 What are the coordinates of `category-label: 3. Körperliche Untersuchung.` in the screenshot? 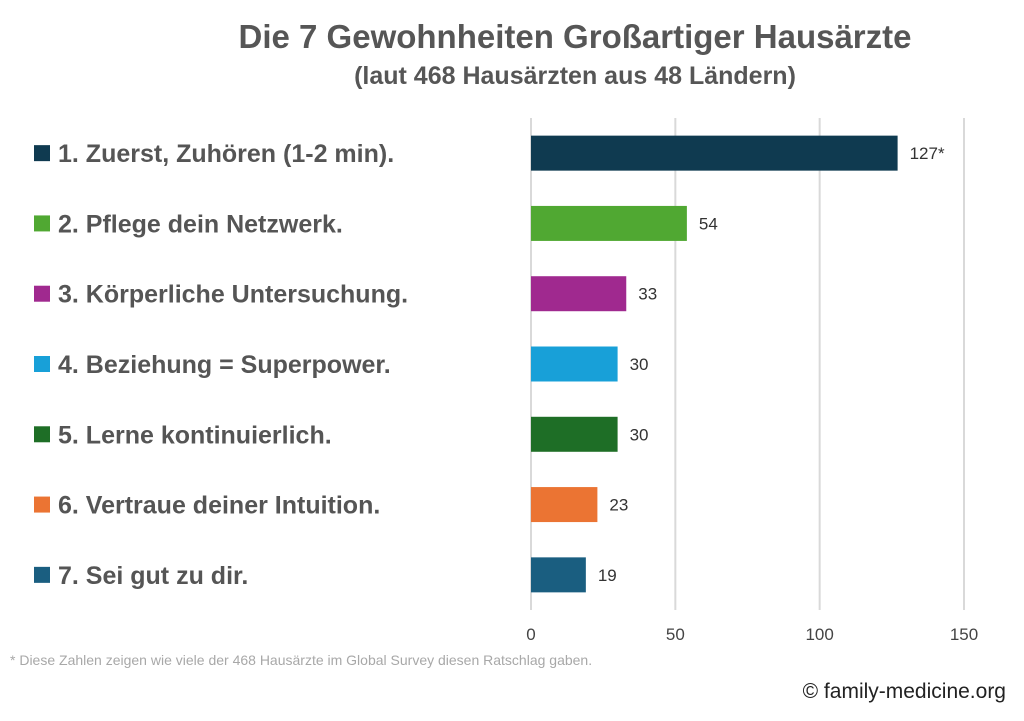 It's located at (233, 295).